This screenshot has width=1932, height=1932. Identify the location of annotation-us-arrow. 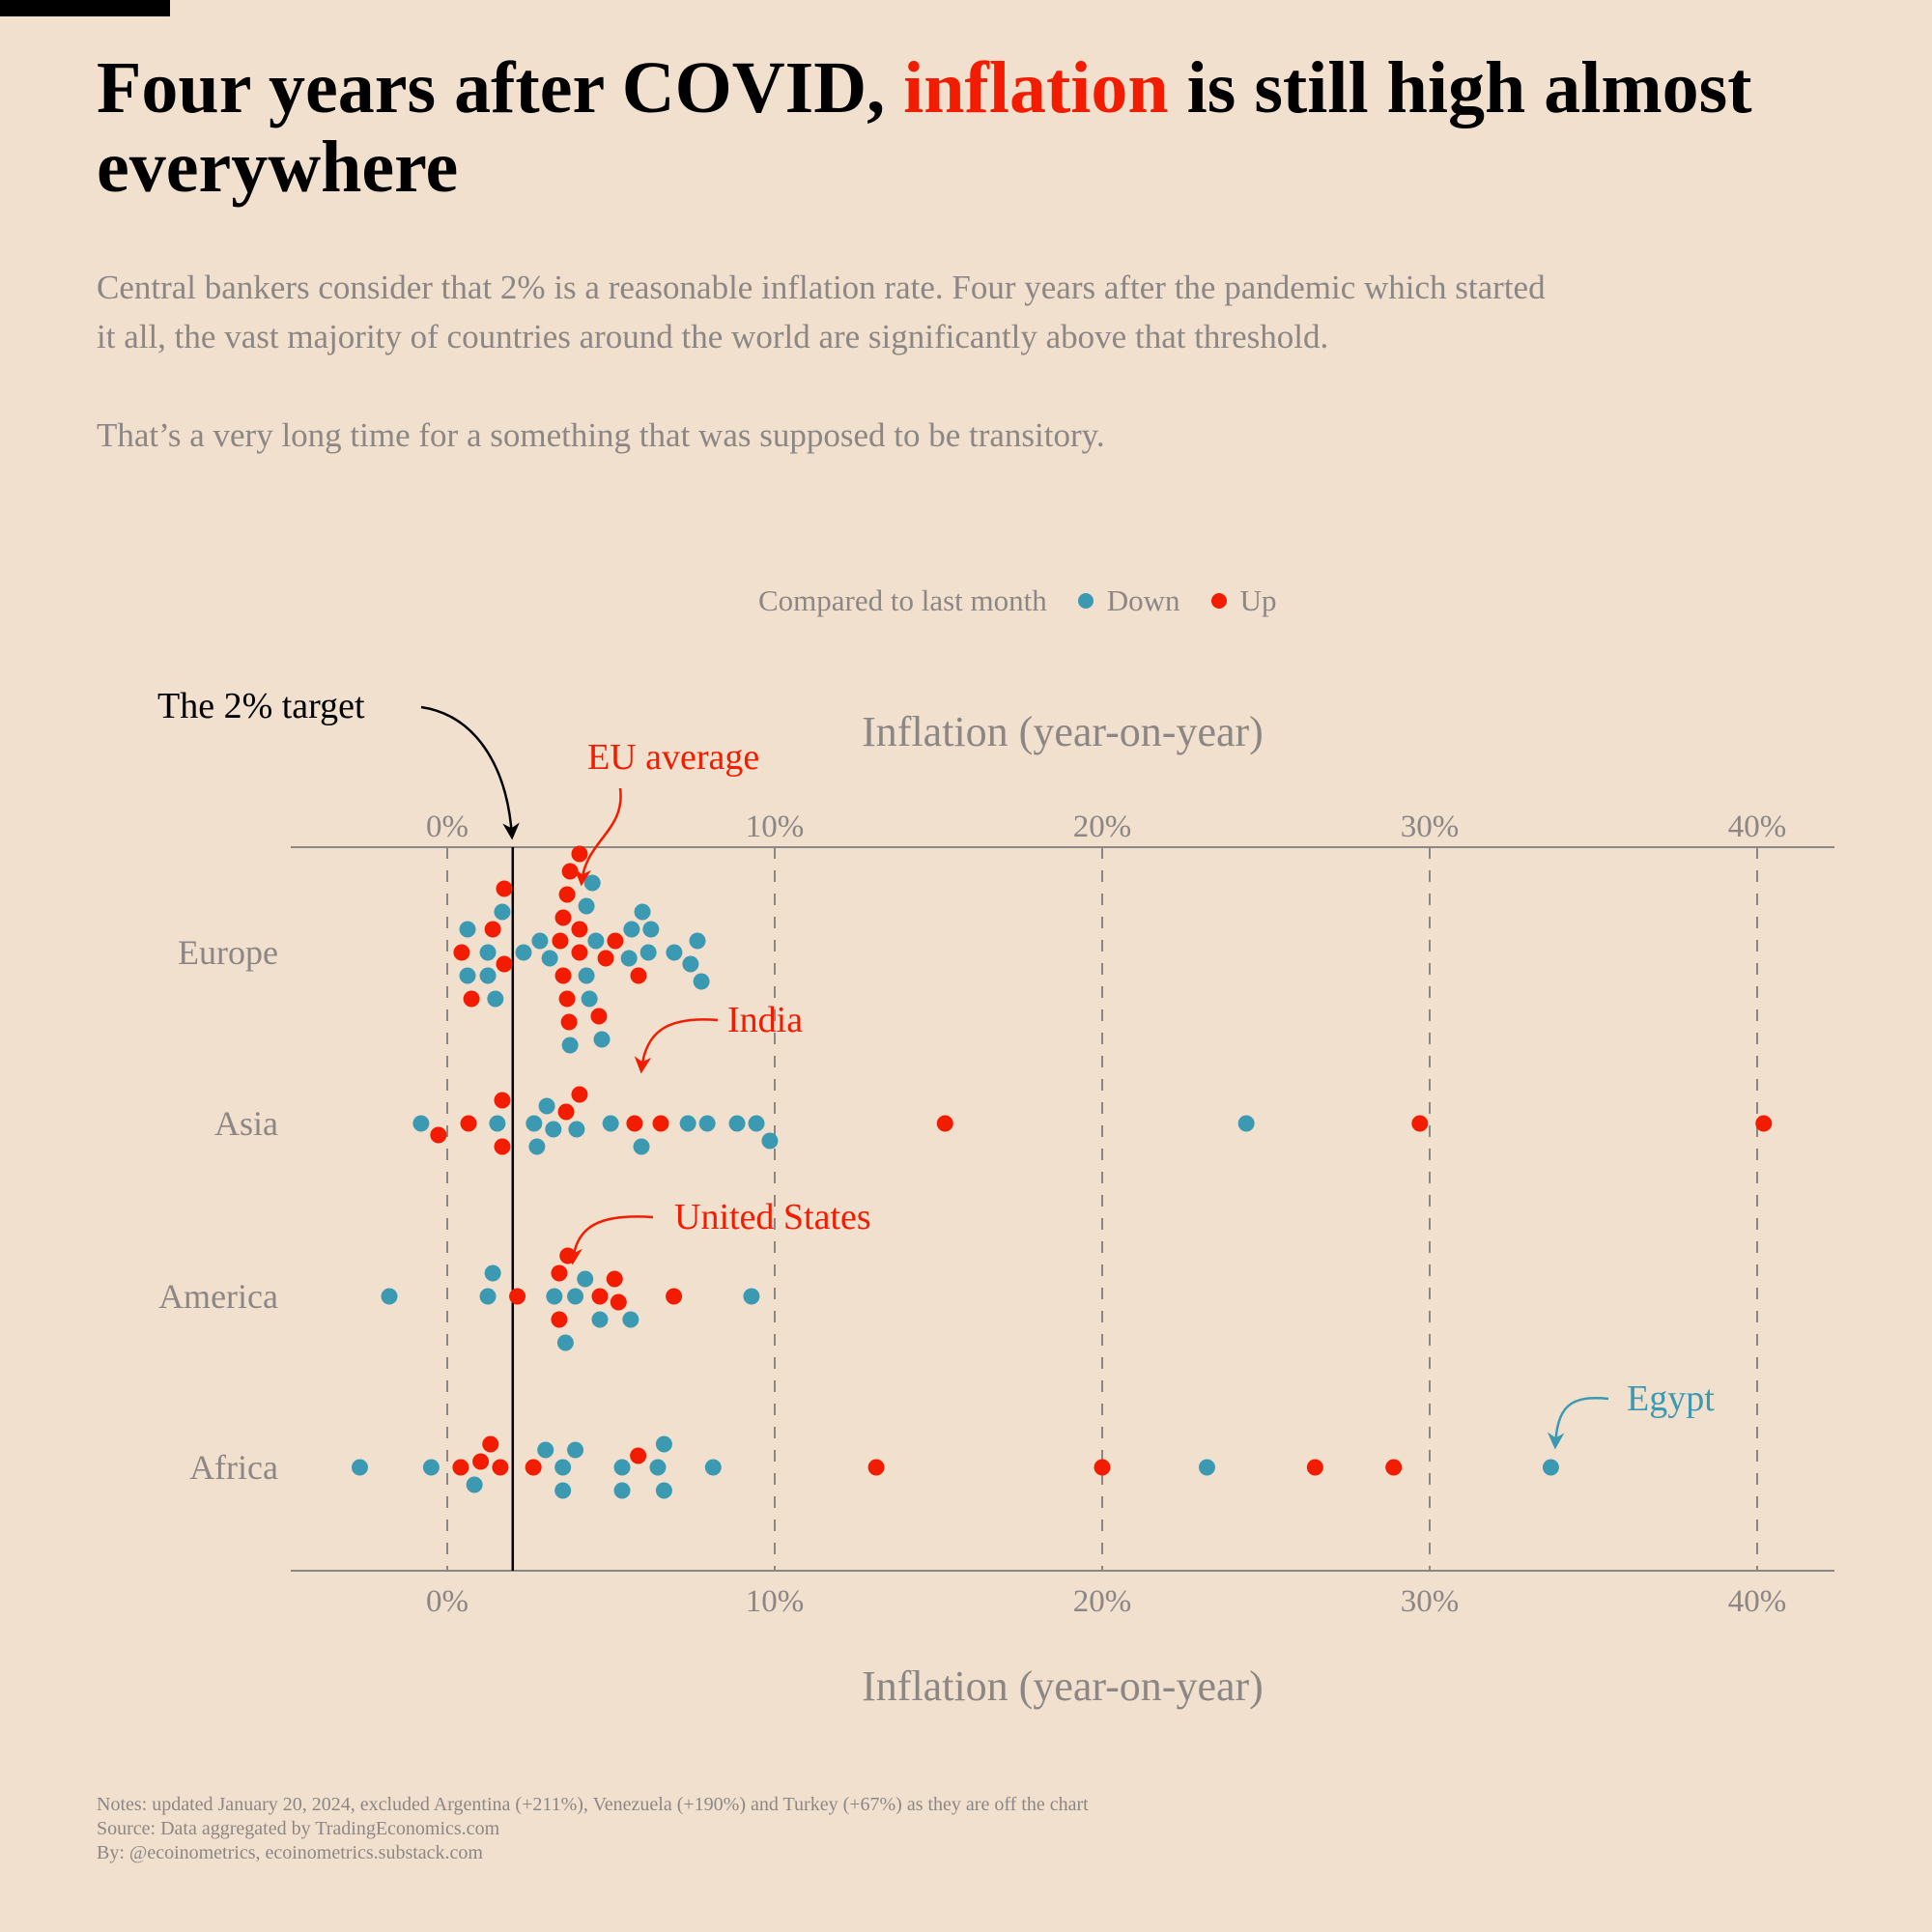
(609, 1240).